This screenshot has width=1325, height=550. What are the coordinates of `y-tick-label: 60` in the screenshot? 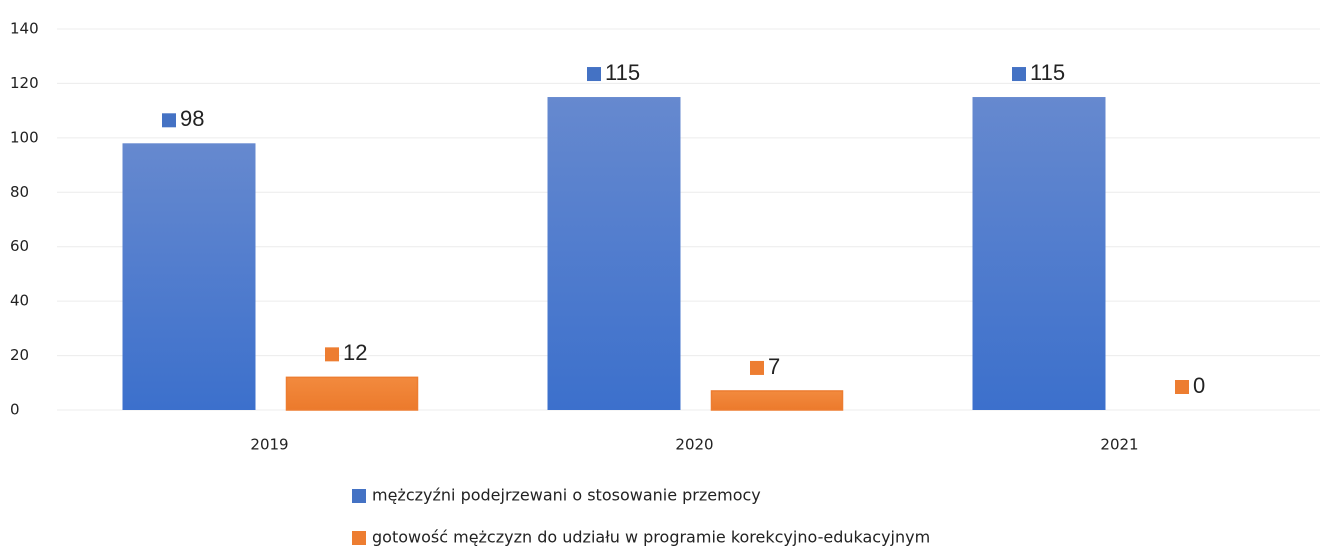 It's located at (19, 246).